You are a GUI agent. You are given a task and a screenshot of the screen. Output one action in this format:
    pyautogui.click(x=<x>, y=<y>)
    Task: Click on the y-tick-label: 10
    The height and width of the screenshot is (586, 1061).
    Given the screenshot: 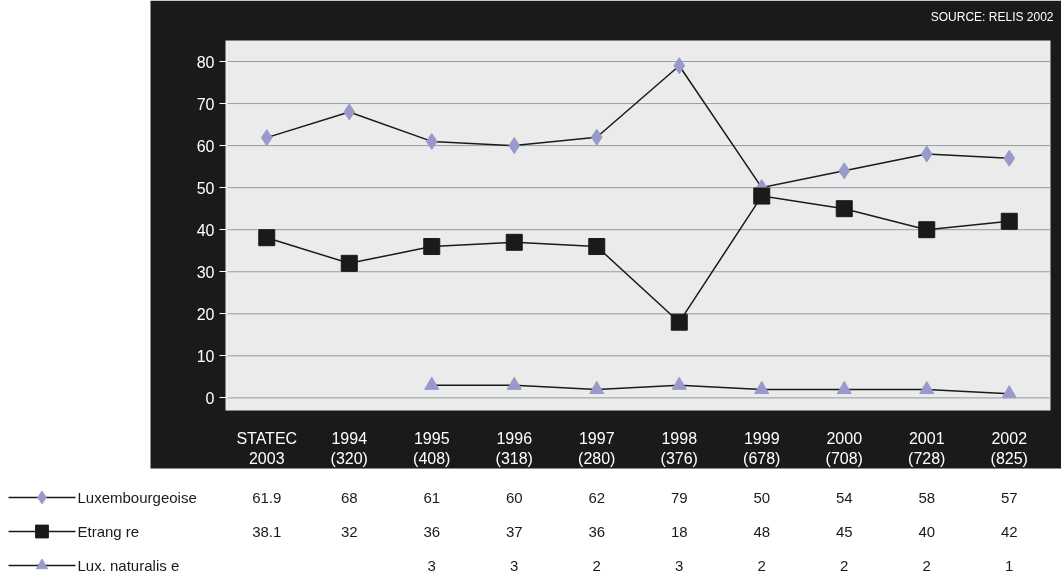 What is the action you would take?
    pyautogui.click(x=205, y=356)
    